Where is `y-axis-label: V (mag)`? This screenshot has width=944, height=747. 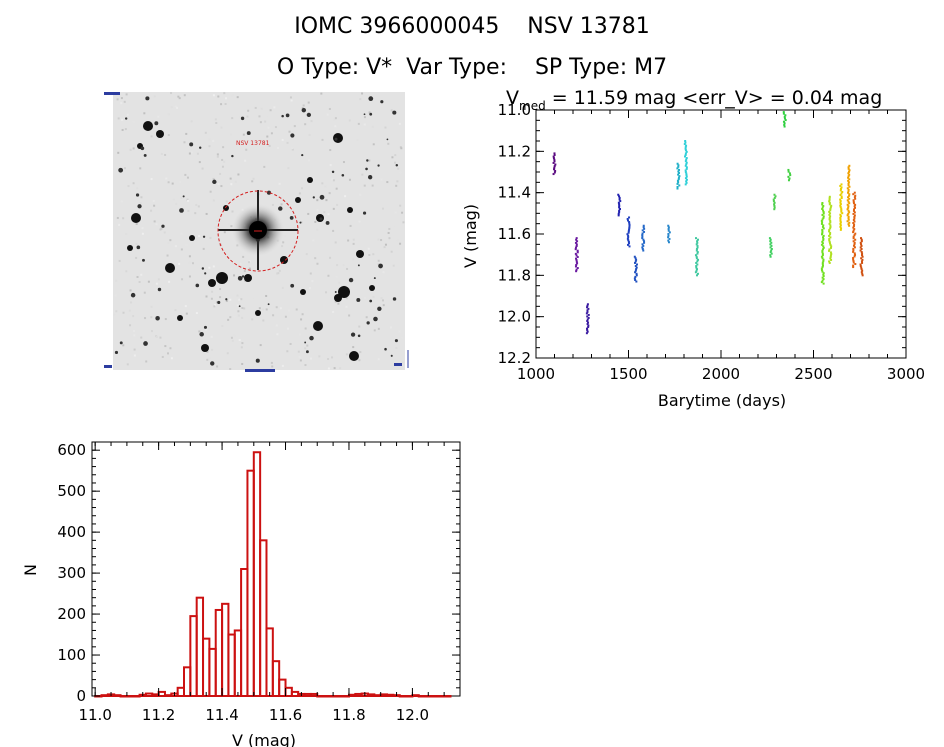 y-axis-label: V (mag) is located at coordinates (470, 236).